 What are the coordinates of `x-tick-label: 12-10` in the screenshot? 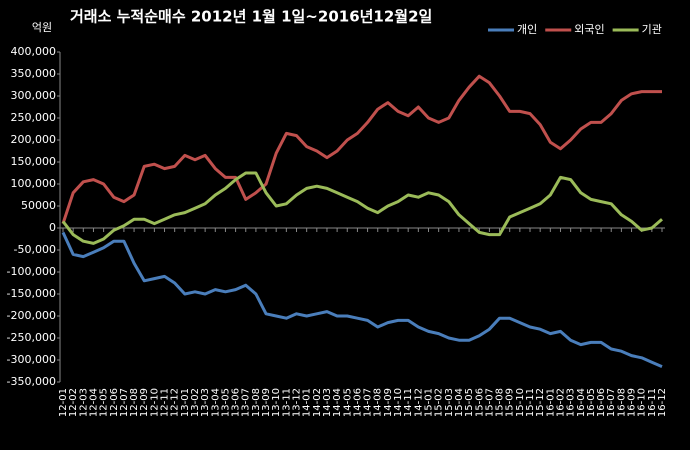 It's located at (154, 402).